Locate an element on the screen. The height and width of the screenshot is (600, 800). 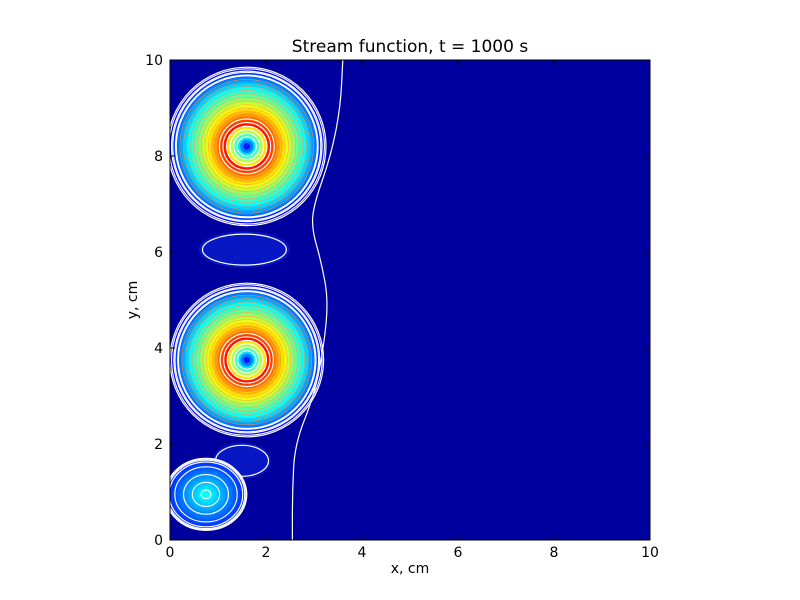
vortex-middle-contours is located at coordinates (247, 360).